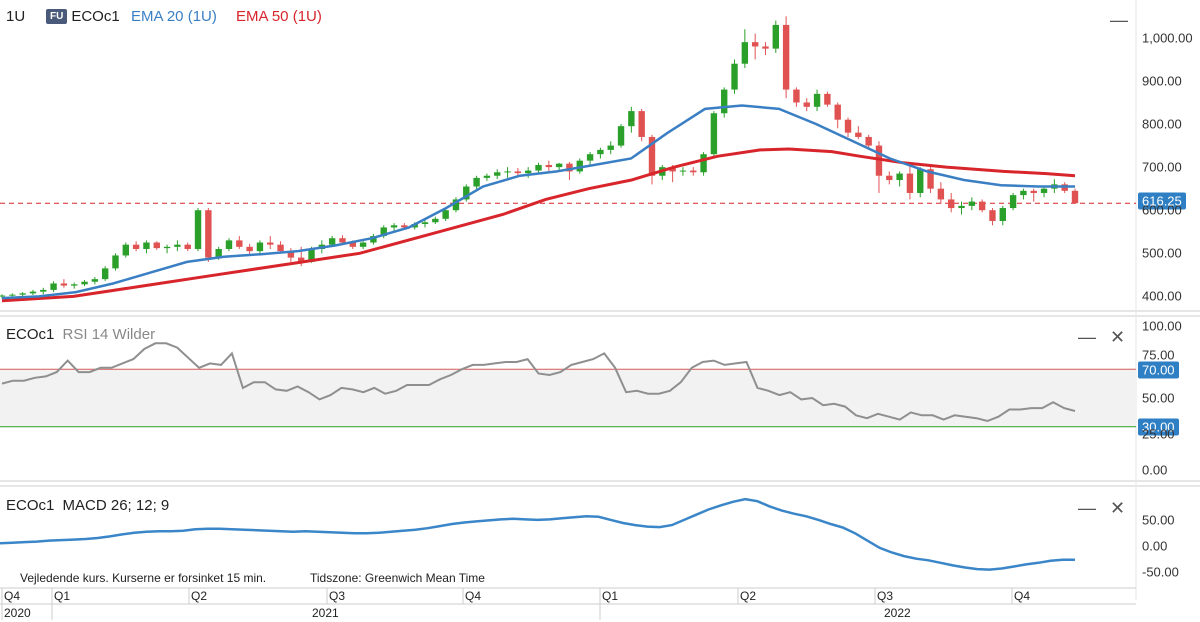  What do you see at coordinates (1118, 337) in the screenshot?
I see `rsi-close-button: ✕` at bounding box center [1118, 337].